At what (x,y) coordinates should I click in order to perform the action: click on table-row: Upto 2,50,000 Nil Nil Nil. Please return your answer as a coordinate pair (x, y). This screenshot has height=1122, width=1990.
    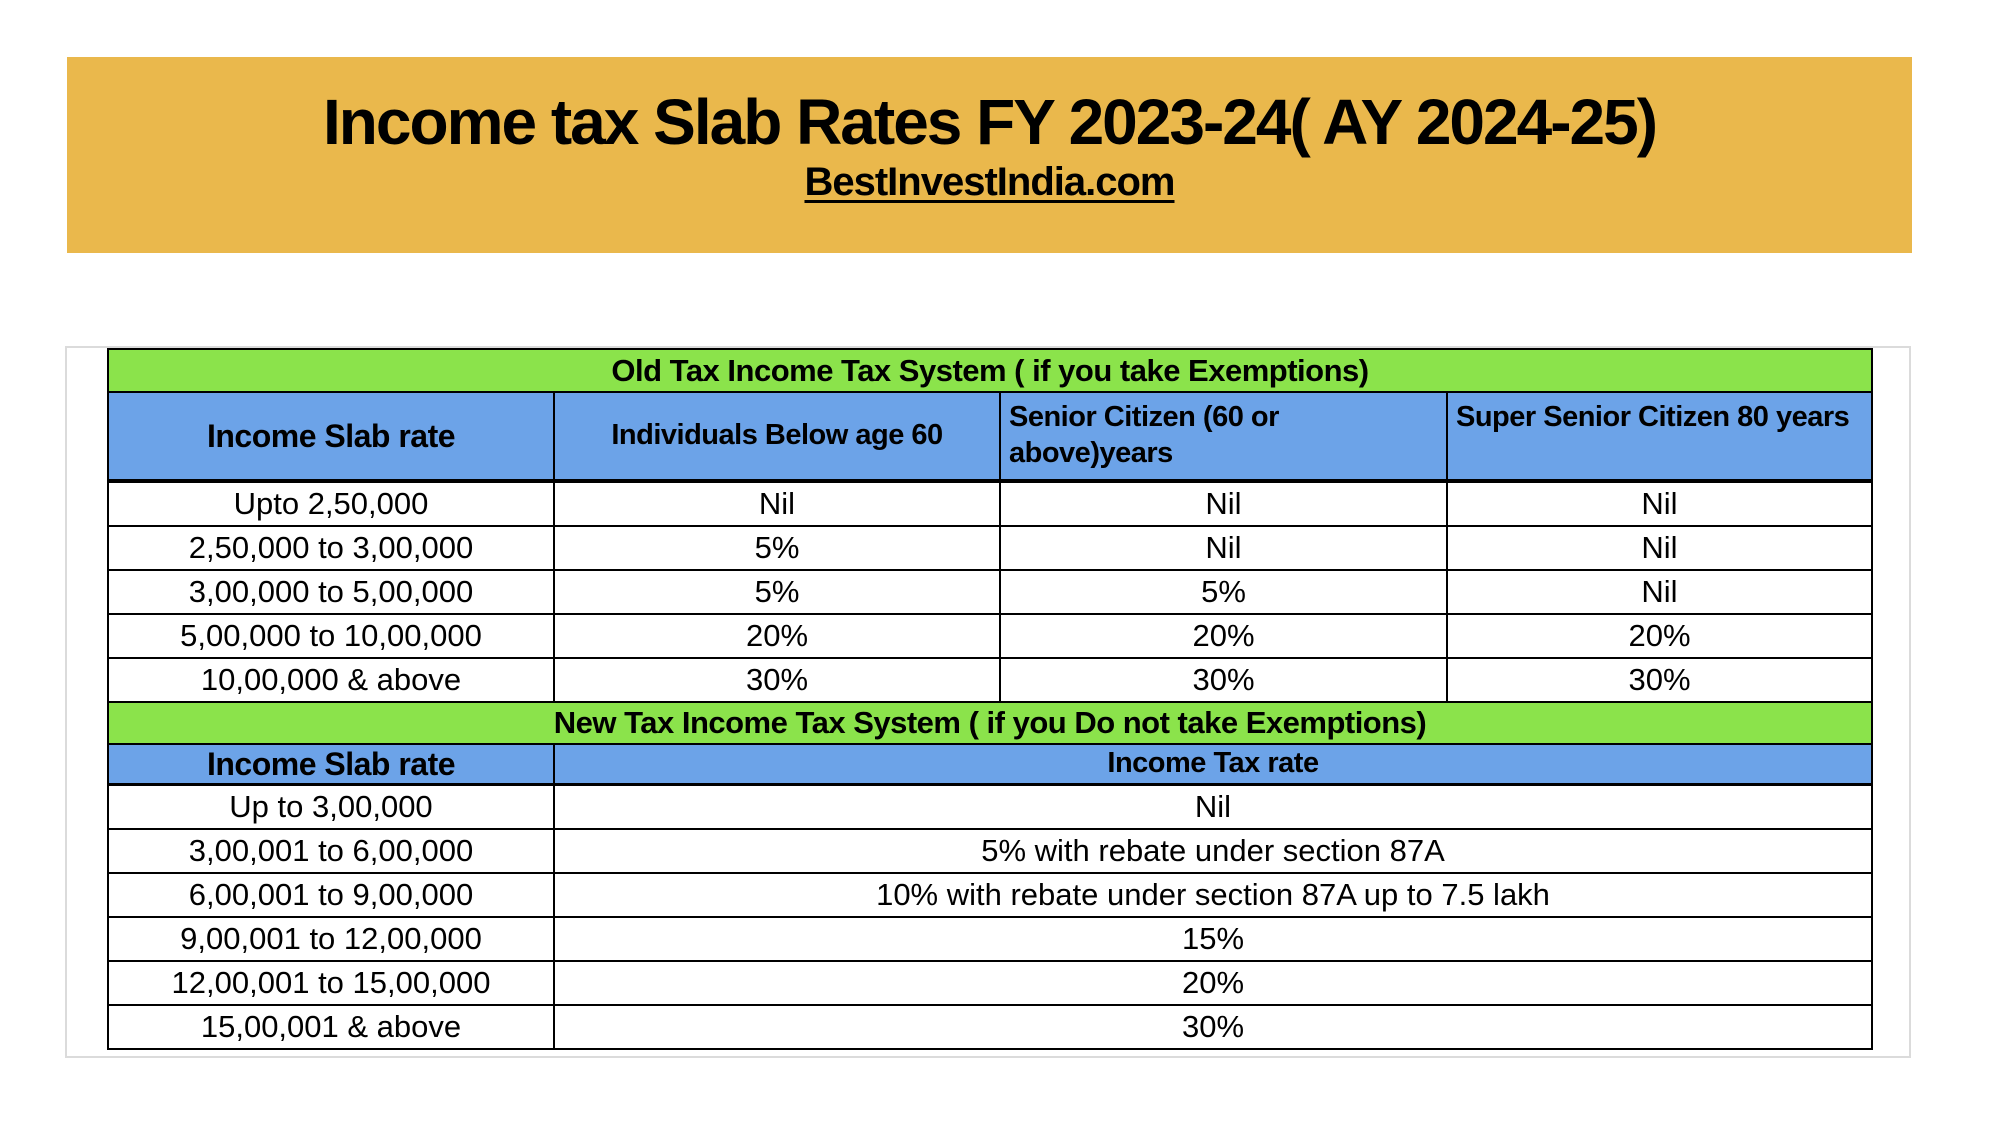
    Looking at the image, I should click on (990, 503).